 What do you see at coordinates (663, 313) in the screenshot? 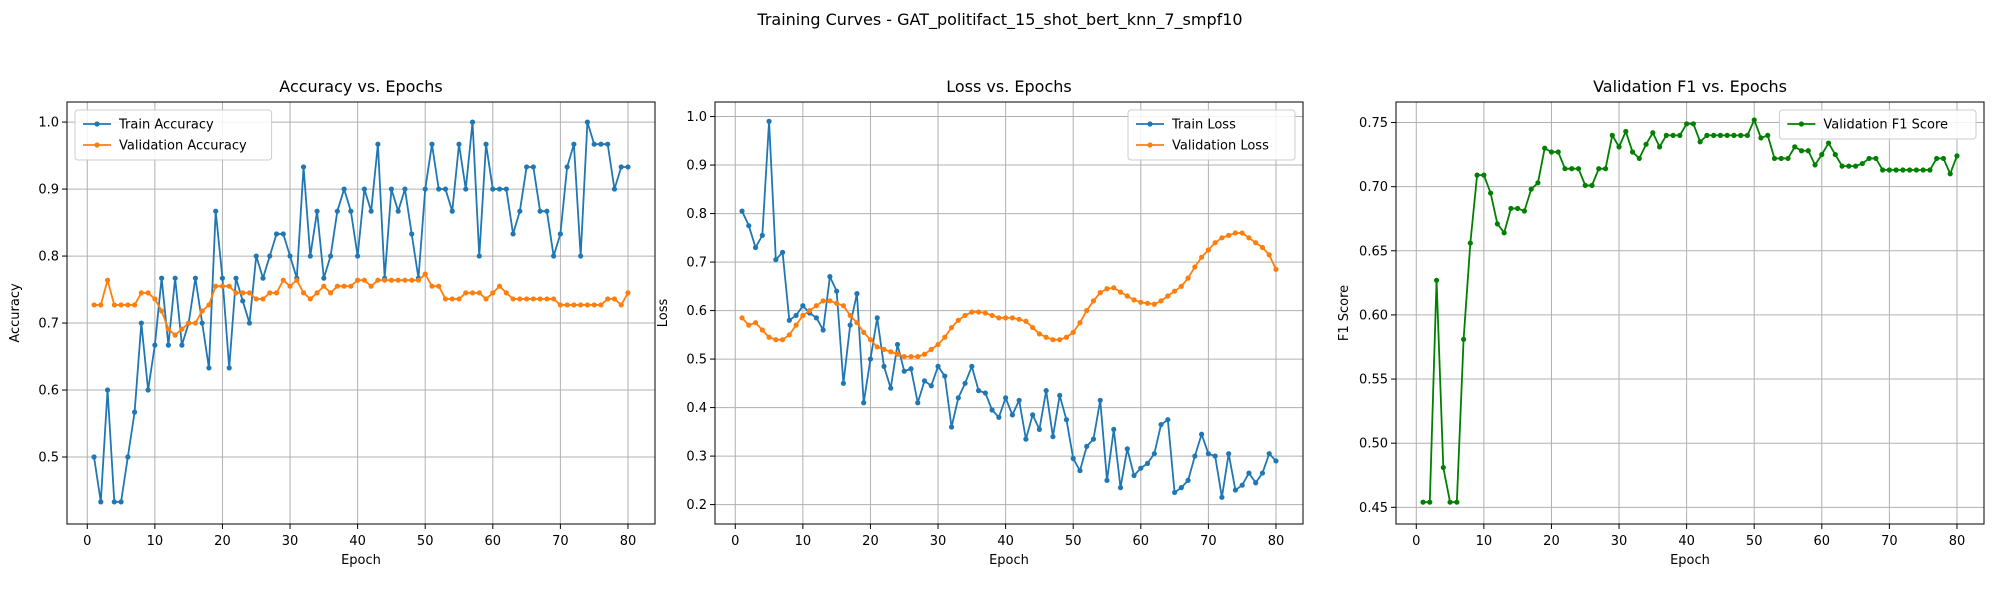
I see `y-axis-label: Loss` at bounding box center [663, 313].